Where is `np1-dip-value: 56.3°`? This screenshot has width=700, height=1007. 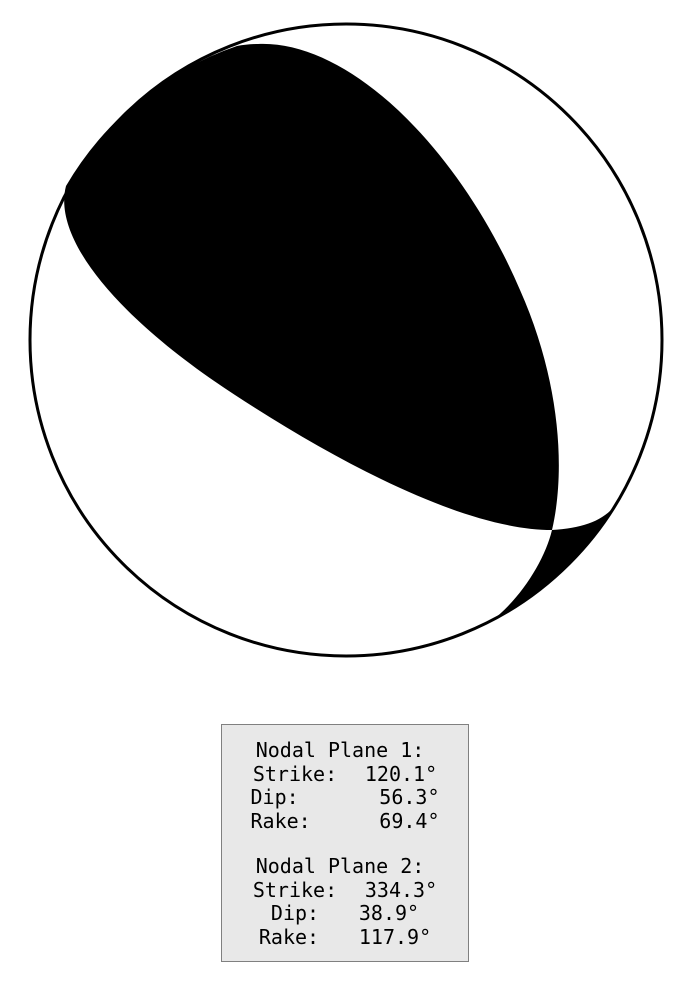 np1-dip-value: 56.3° is located at coordinates (409, 797).